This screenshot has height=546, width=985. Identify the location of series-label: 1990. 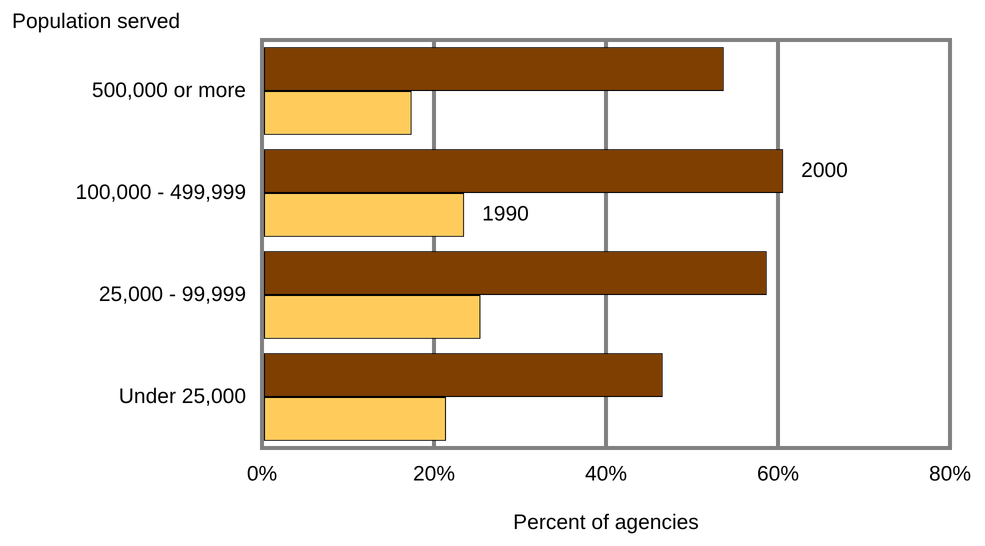
(505, 214).